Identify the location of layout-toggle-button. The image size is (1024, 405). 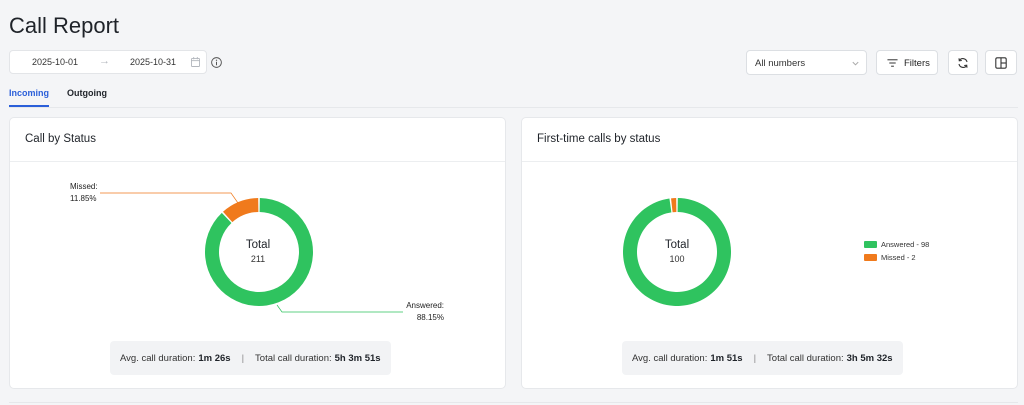
(1001, 62).